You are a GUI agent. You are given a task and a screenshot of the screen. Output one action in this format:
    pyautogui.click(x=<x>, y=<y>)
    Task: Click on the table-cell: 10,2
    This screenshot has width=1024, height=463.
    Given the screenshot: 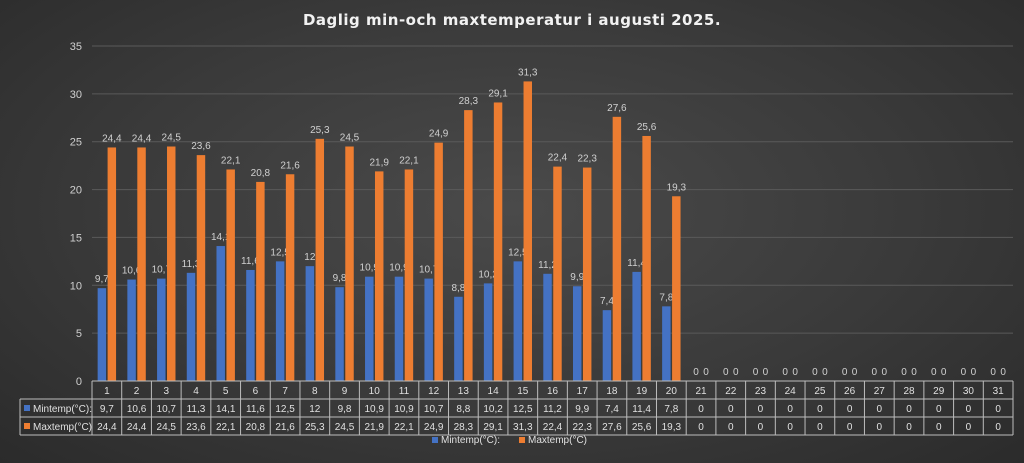 What is the action you would take?
    pyautogui.click(x=493, y=409)
    